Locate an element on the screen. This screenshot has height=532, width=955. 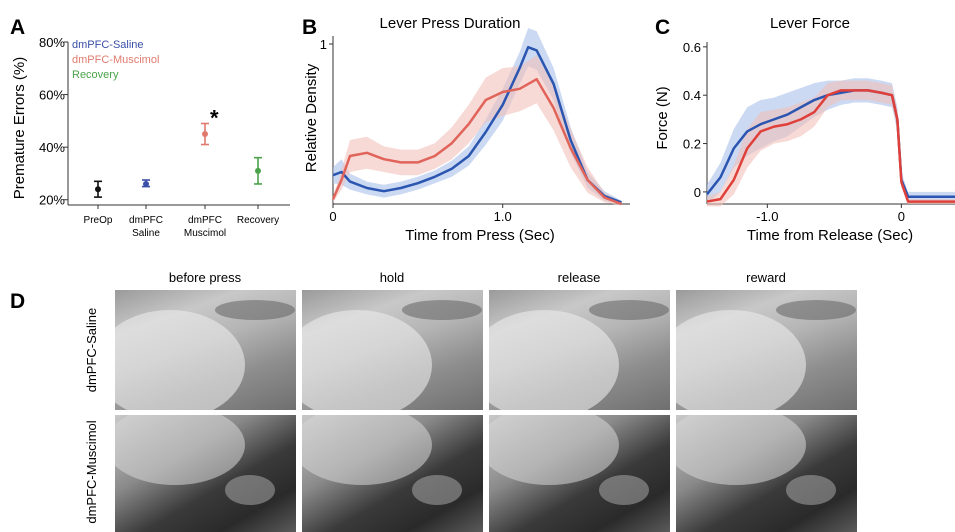
column-label-before-press: before press is located at coordinates (205, 277).